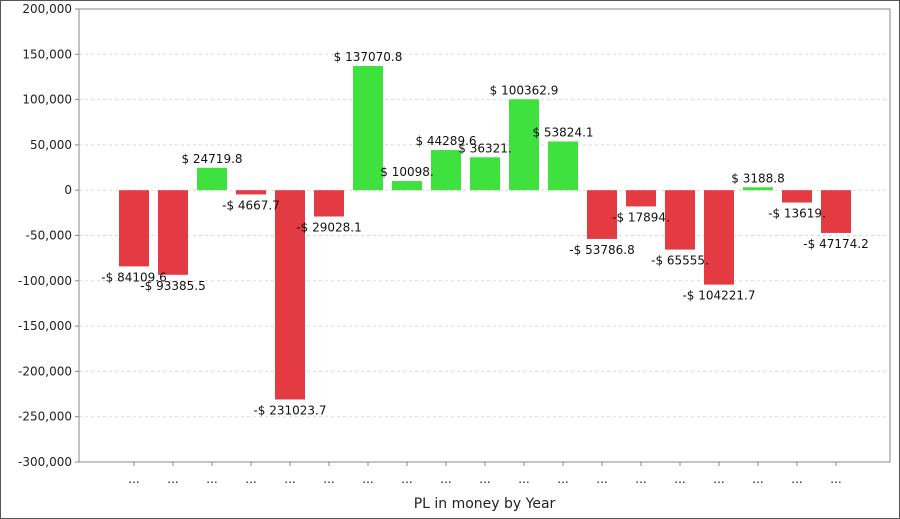 This screenshot has width=900, height=519. I want to click on data-label: -$ 93385.5, so click(172, 286).